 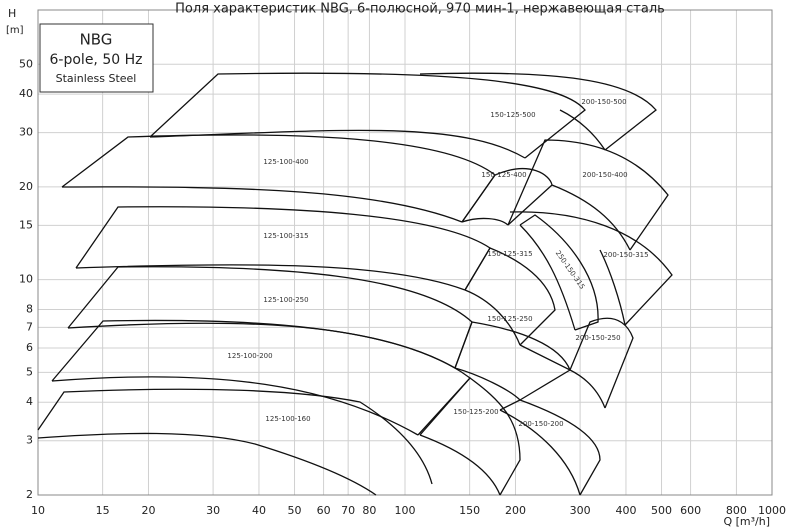 I want to click on x-tick-label: 400, so click(x=625, y=510).